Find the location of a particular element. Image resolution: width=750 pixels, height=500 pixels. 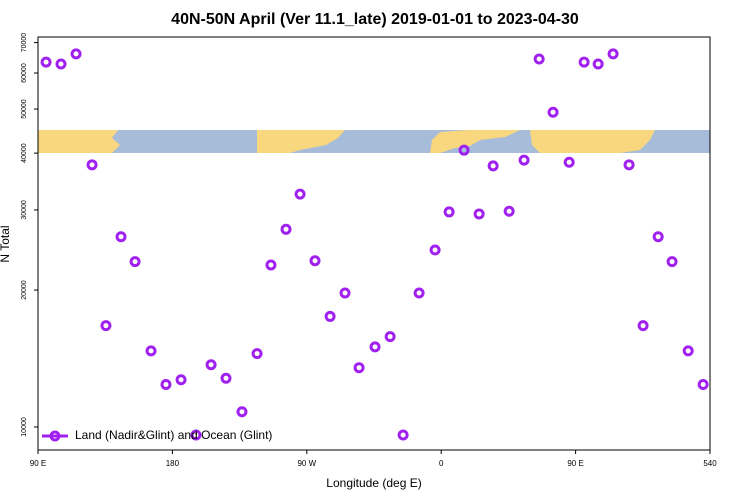

y-tick-label: 50000 is located at coordinates (24, 109).